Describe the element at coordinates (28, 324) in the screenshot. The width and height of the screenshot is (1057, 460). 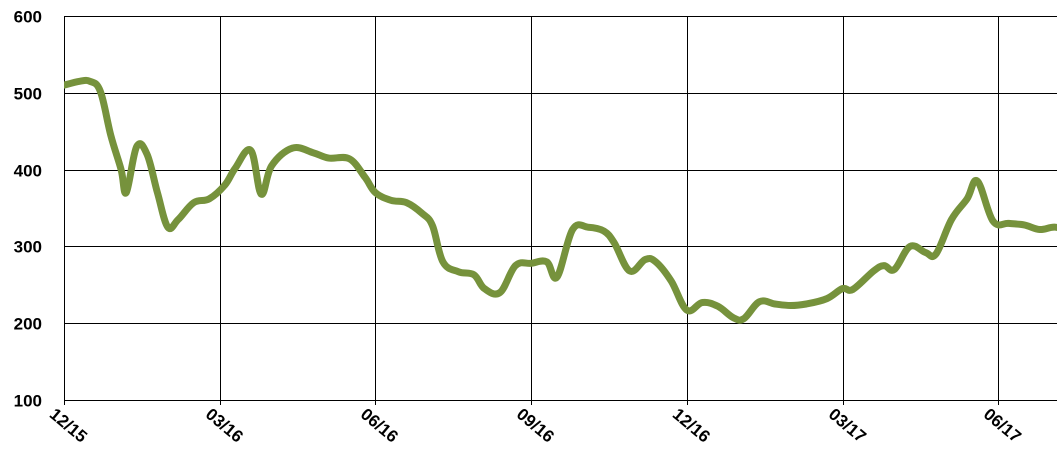
I see `y-tick-label: 200` at that location.